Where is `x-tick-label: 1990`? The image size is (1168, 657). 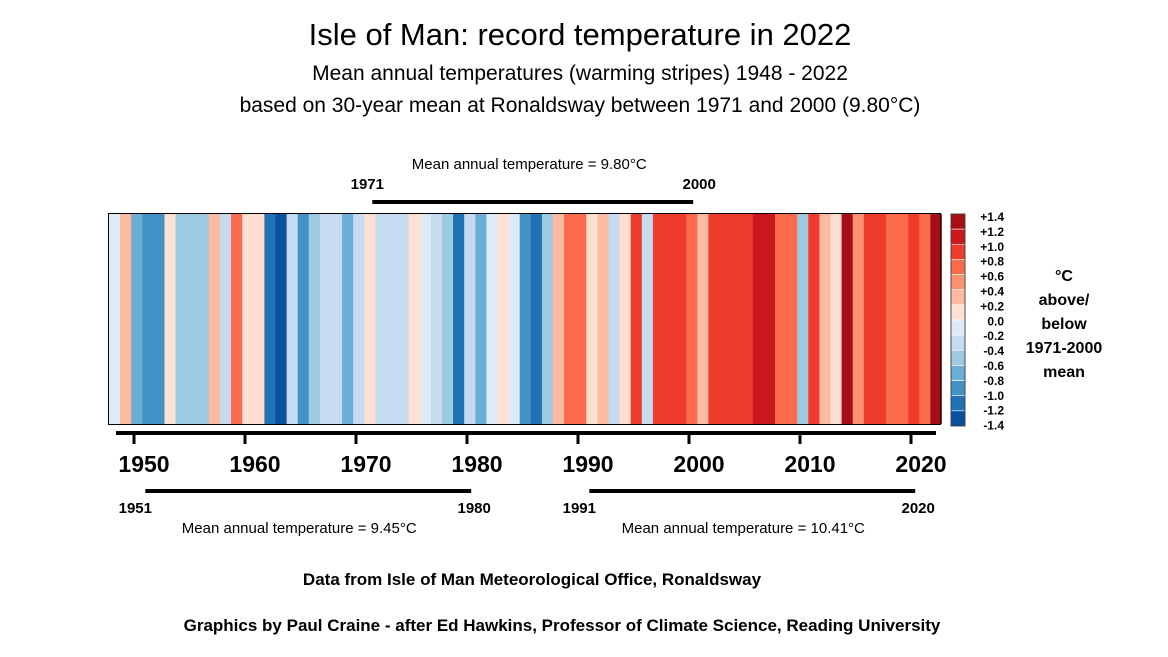
x-tick-label: 1990 is located at coordinates (587, 464).